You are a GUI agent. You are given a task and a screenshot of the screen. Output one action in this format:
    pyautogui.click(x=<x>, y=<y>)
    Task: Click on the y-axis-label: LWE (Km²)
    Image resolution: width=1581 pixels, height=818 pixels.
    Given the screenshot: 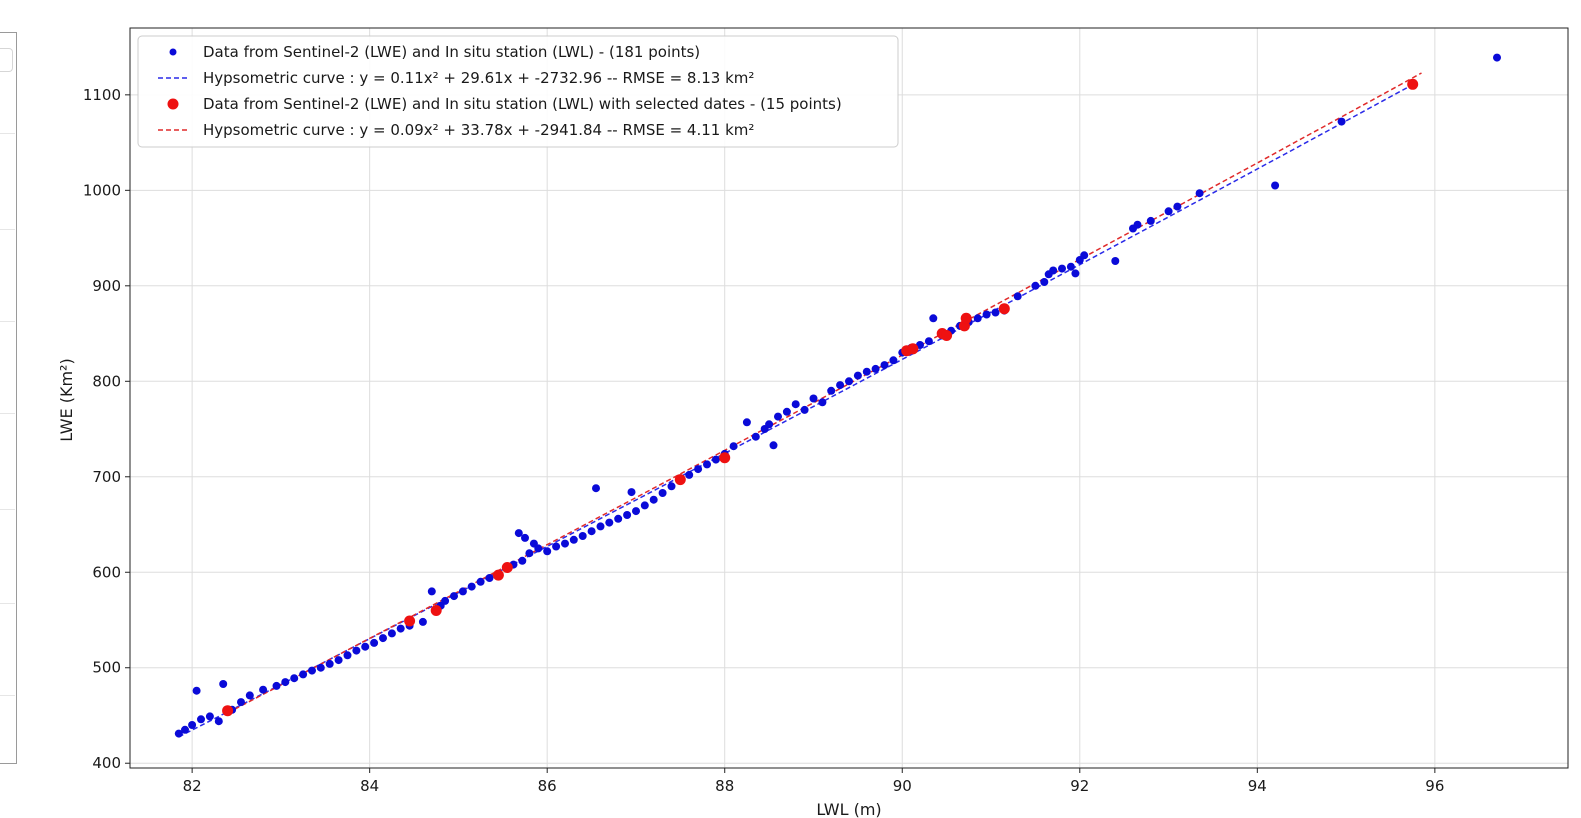 What is the action you would take?
    pyautogui.click(x=66, y=399)
    